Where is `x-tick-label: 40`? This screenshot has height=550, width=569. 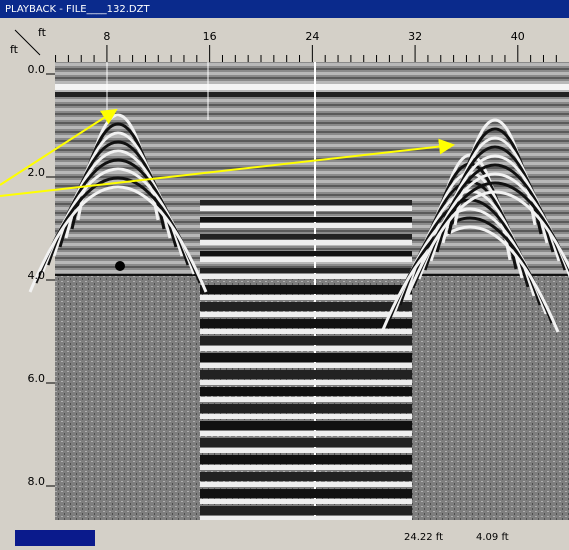
x-tick-label: 40 is located at coordinates (518, 36).